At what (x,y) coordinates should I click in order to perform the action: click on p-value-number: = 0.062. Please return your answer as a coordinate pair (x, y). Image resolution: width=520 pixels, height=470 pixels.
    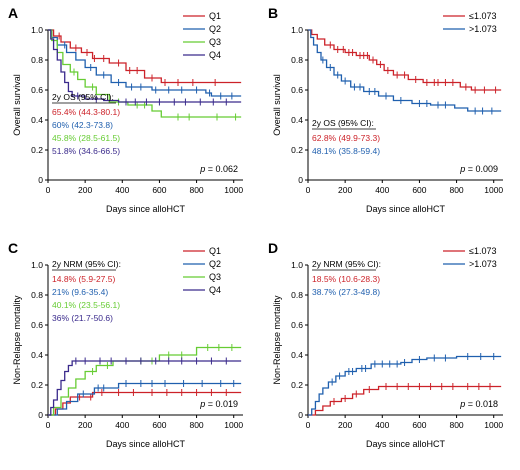
    Looking at the image, I should click on (221, 169).